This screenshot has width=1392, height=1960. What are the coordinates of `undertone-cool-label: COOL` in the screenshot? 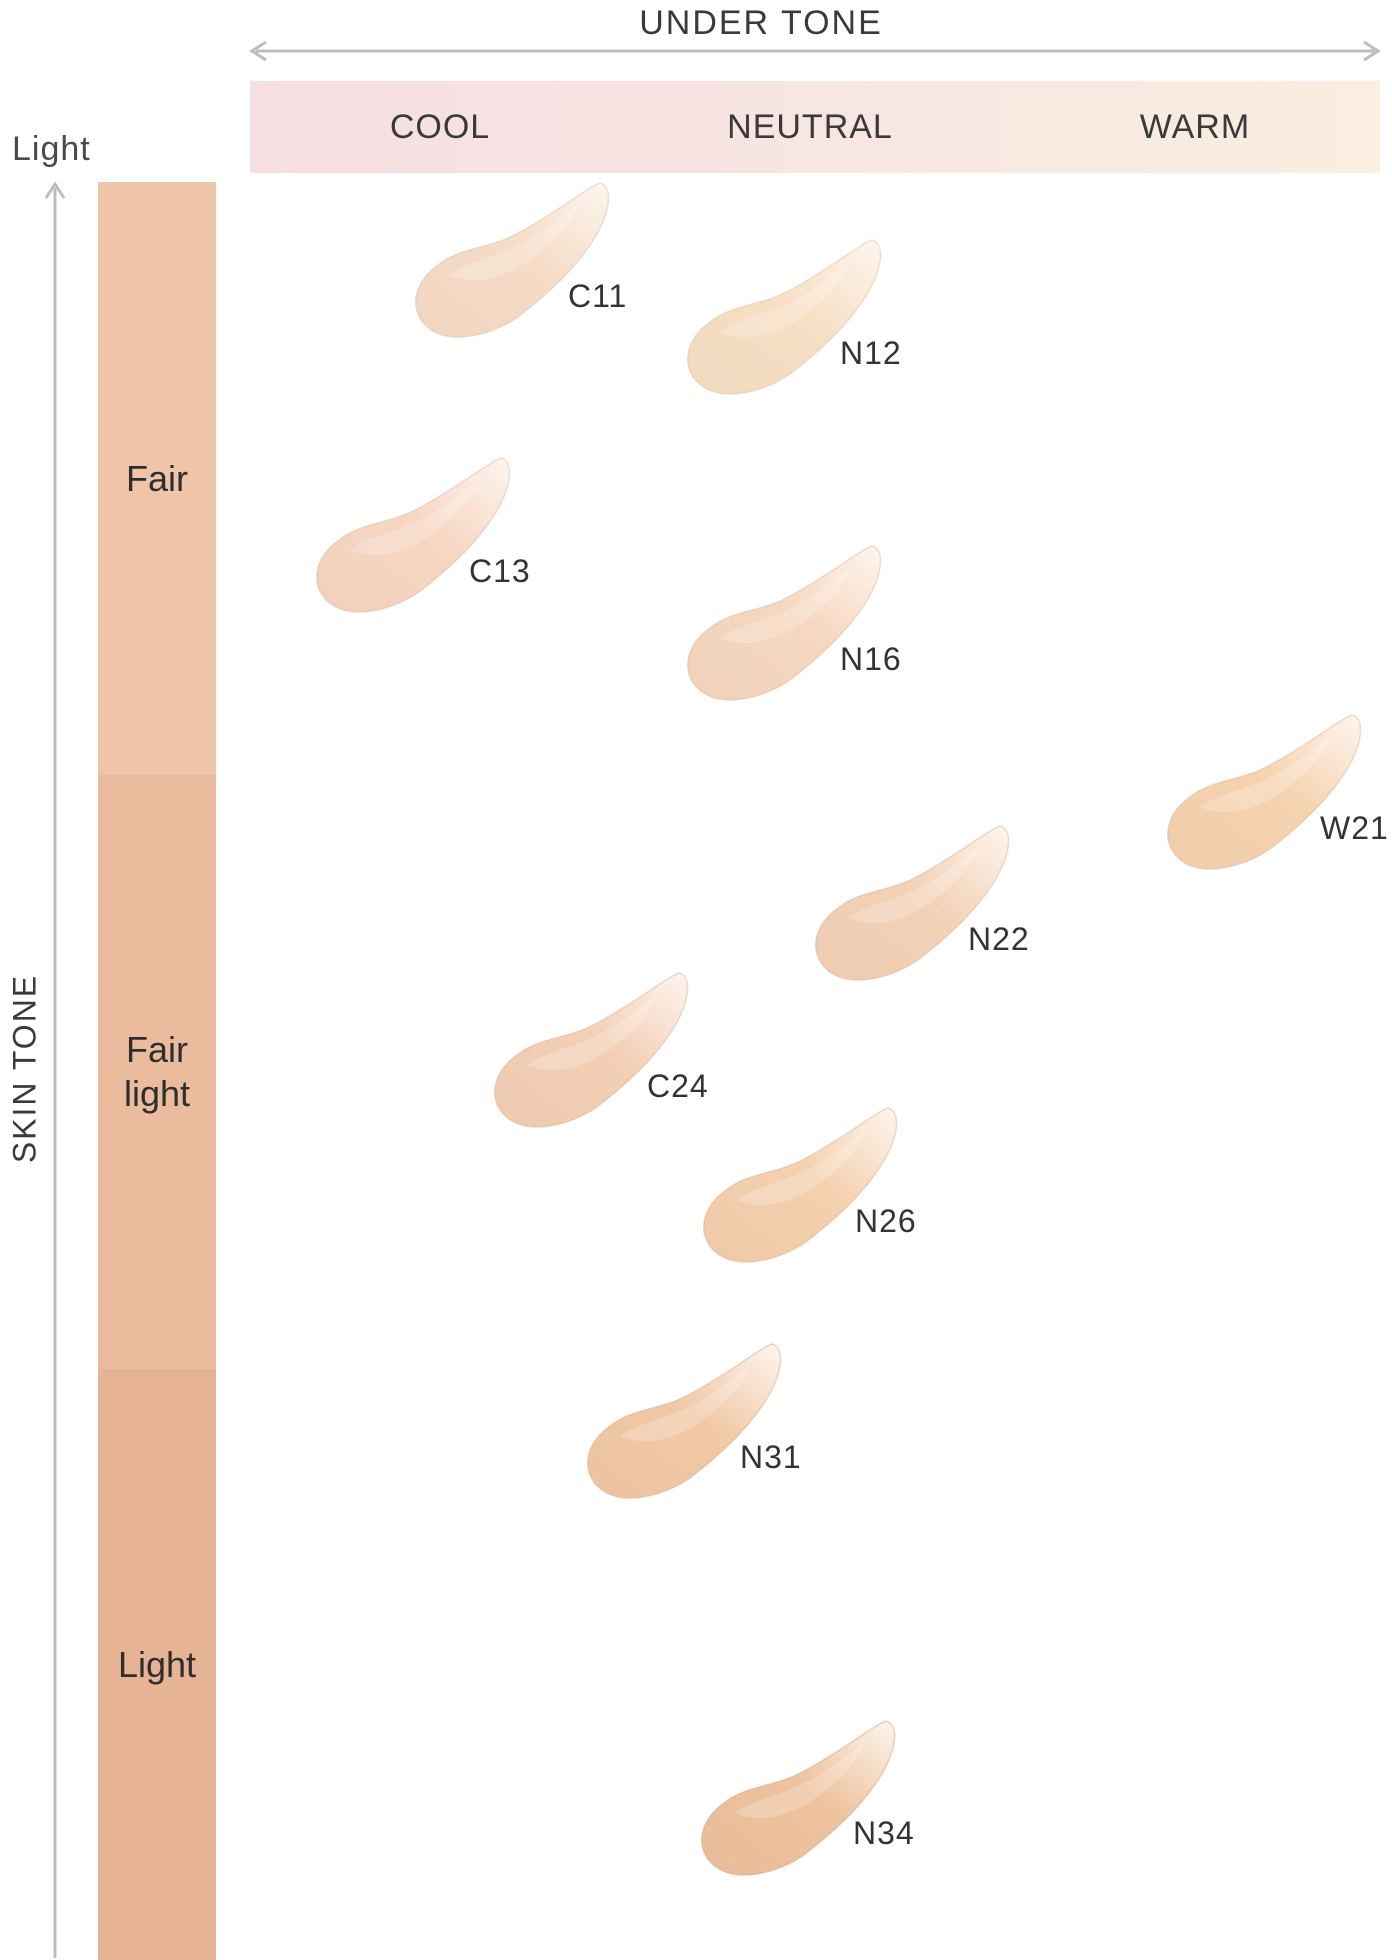 It's located at (440, 127).